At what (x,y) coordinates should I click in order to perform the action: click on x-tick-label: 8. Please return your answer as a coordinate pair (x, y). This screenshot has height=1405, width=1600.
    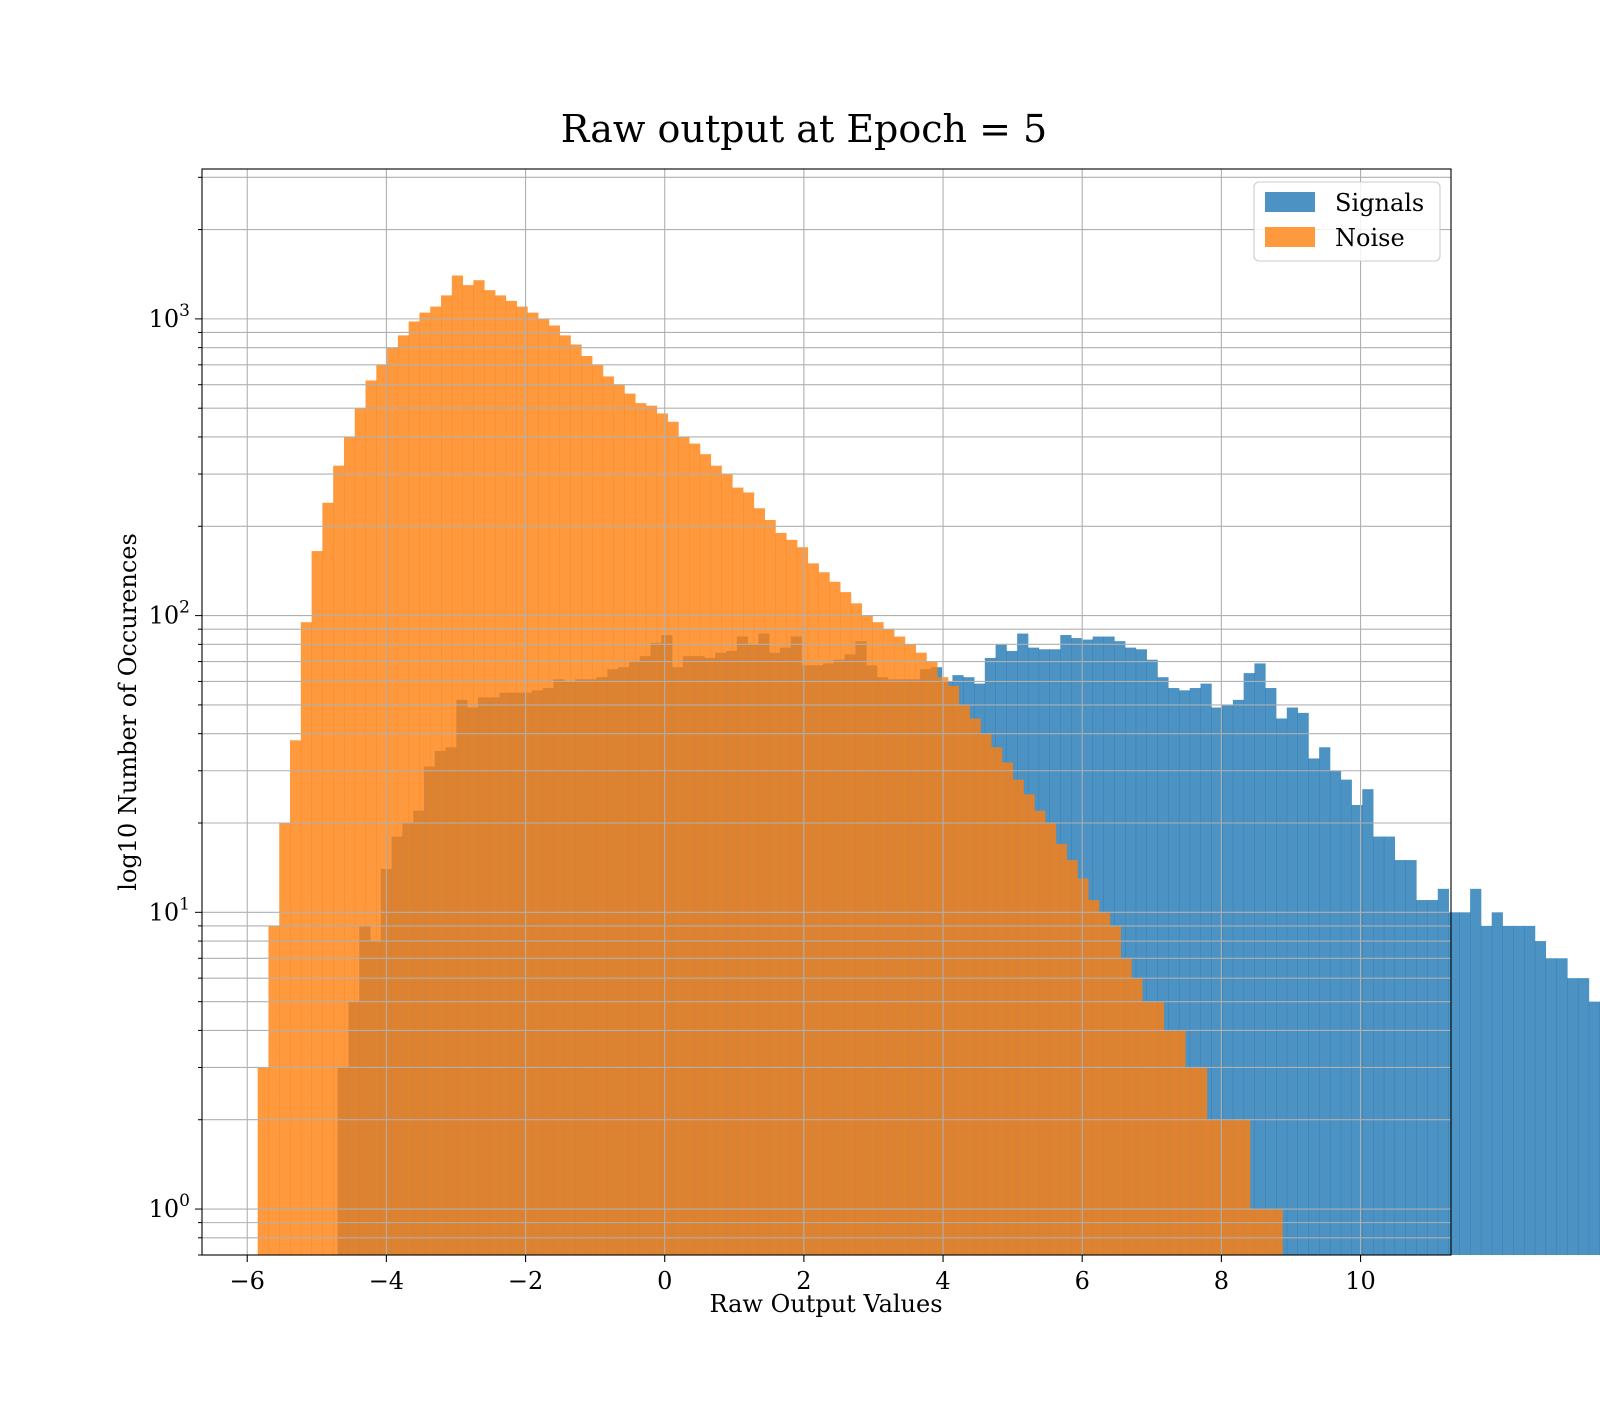
    Looking at the image, I should click on (1221, 1281).